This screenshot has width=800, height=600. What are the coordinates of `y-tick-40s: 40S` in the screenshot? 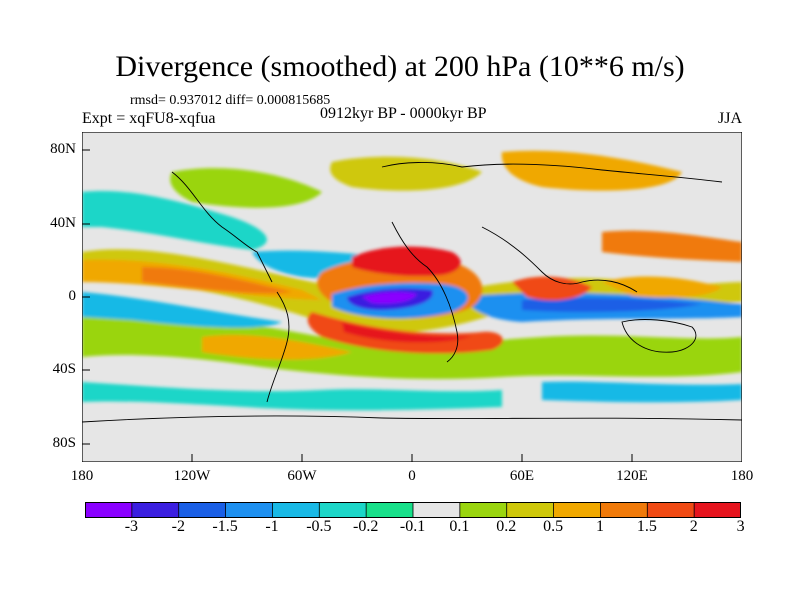 It's located at (64, 369).